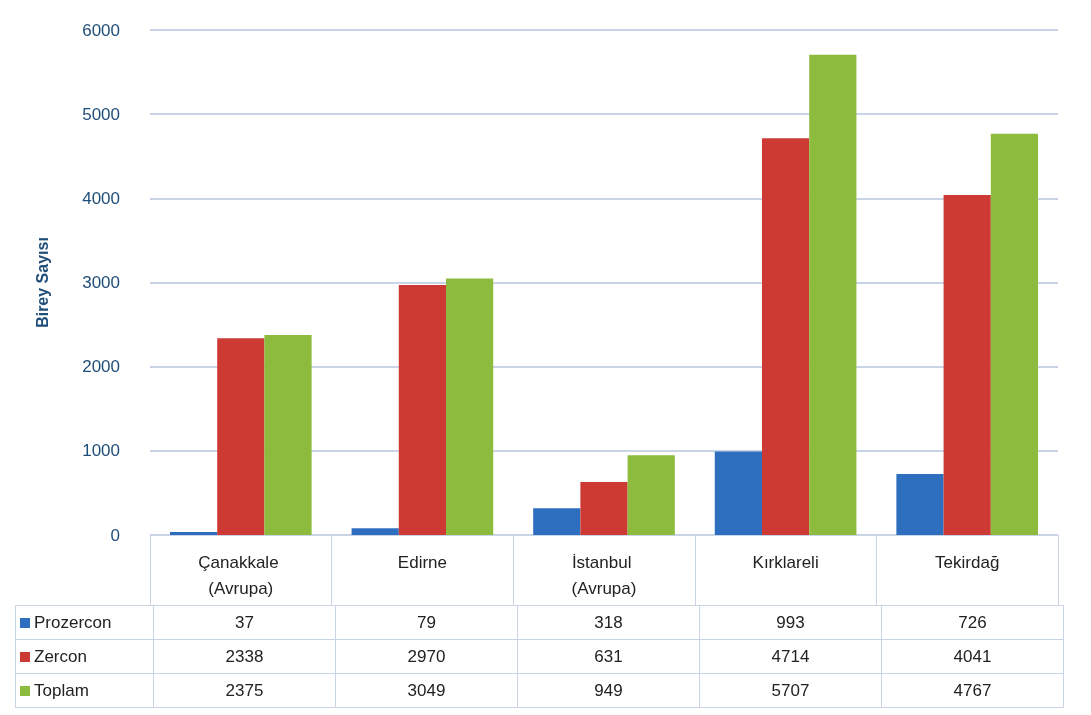  I want to click on data-label: 4767, so click(972, 690).